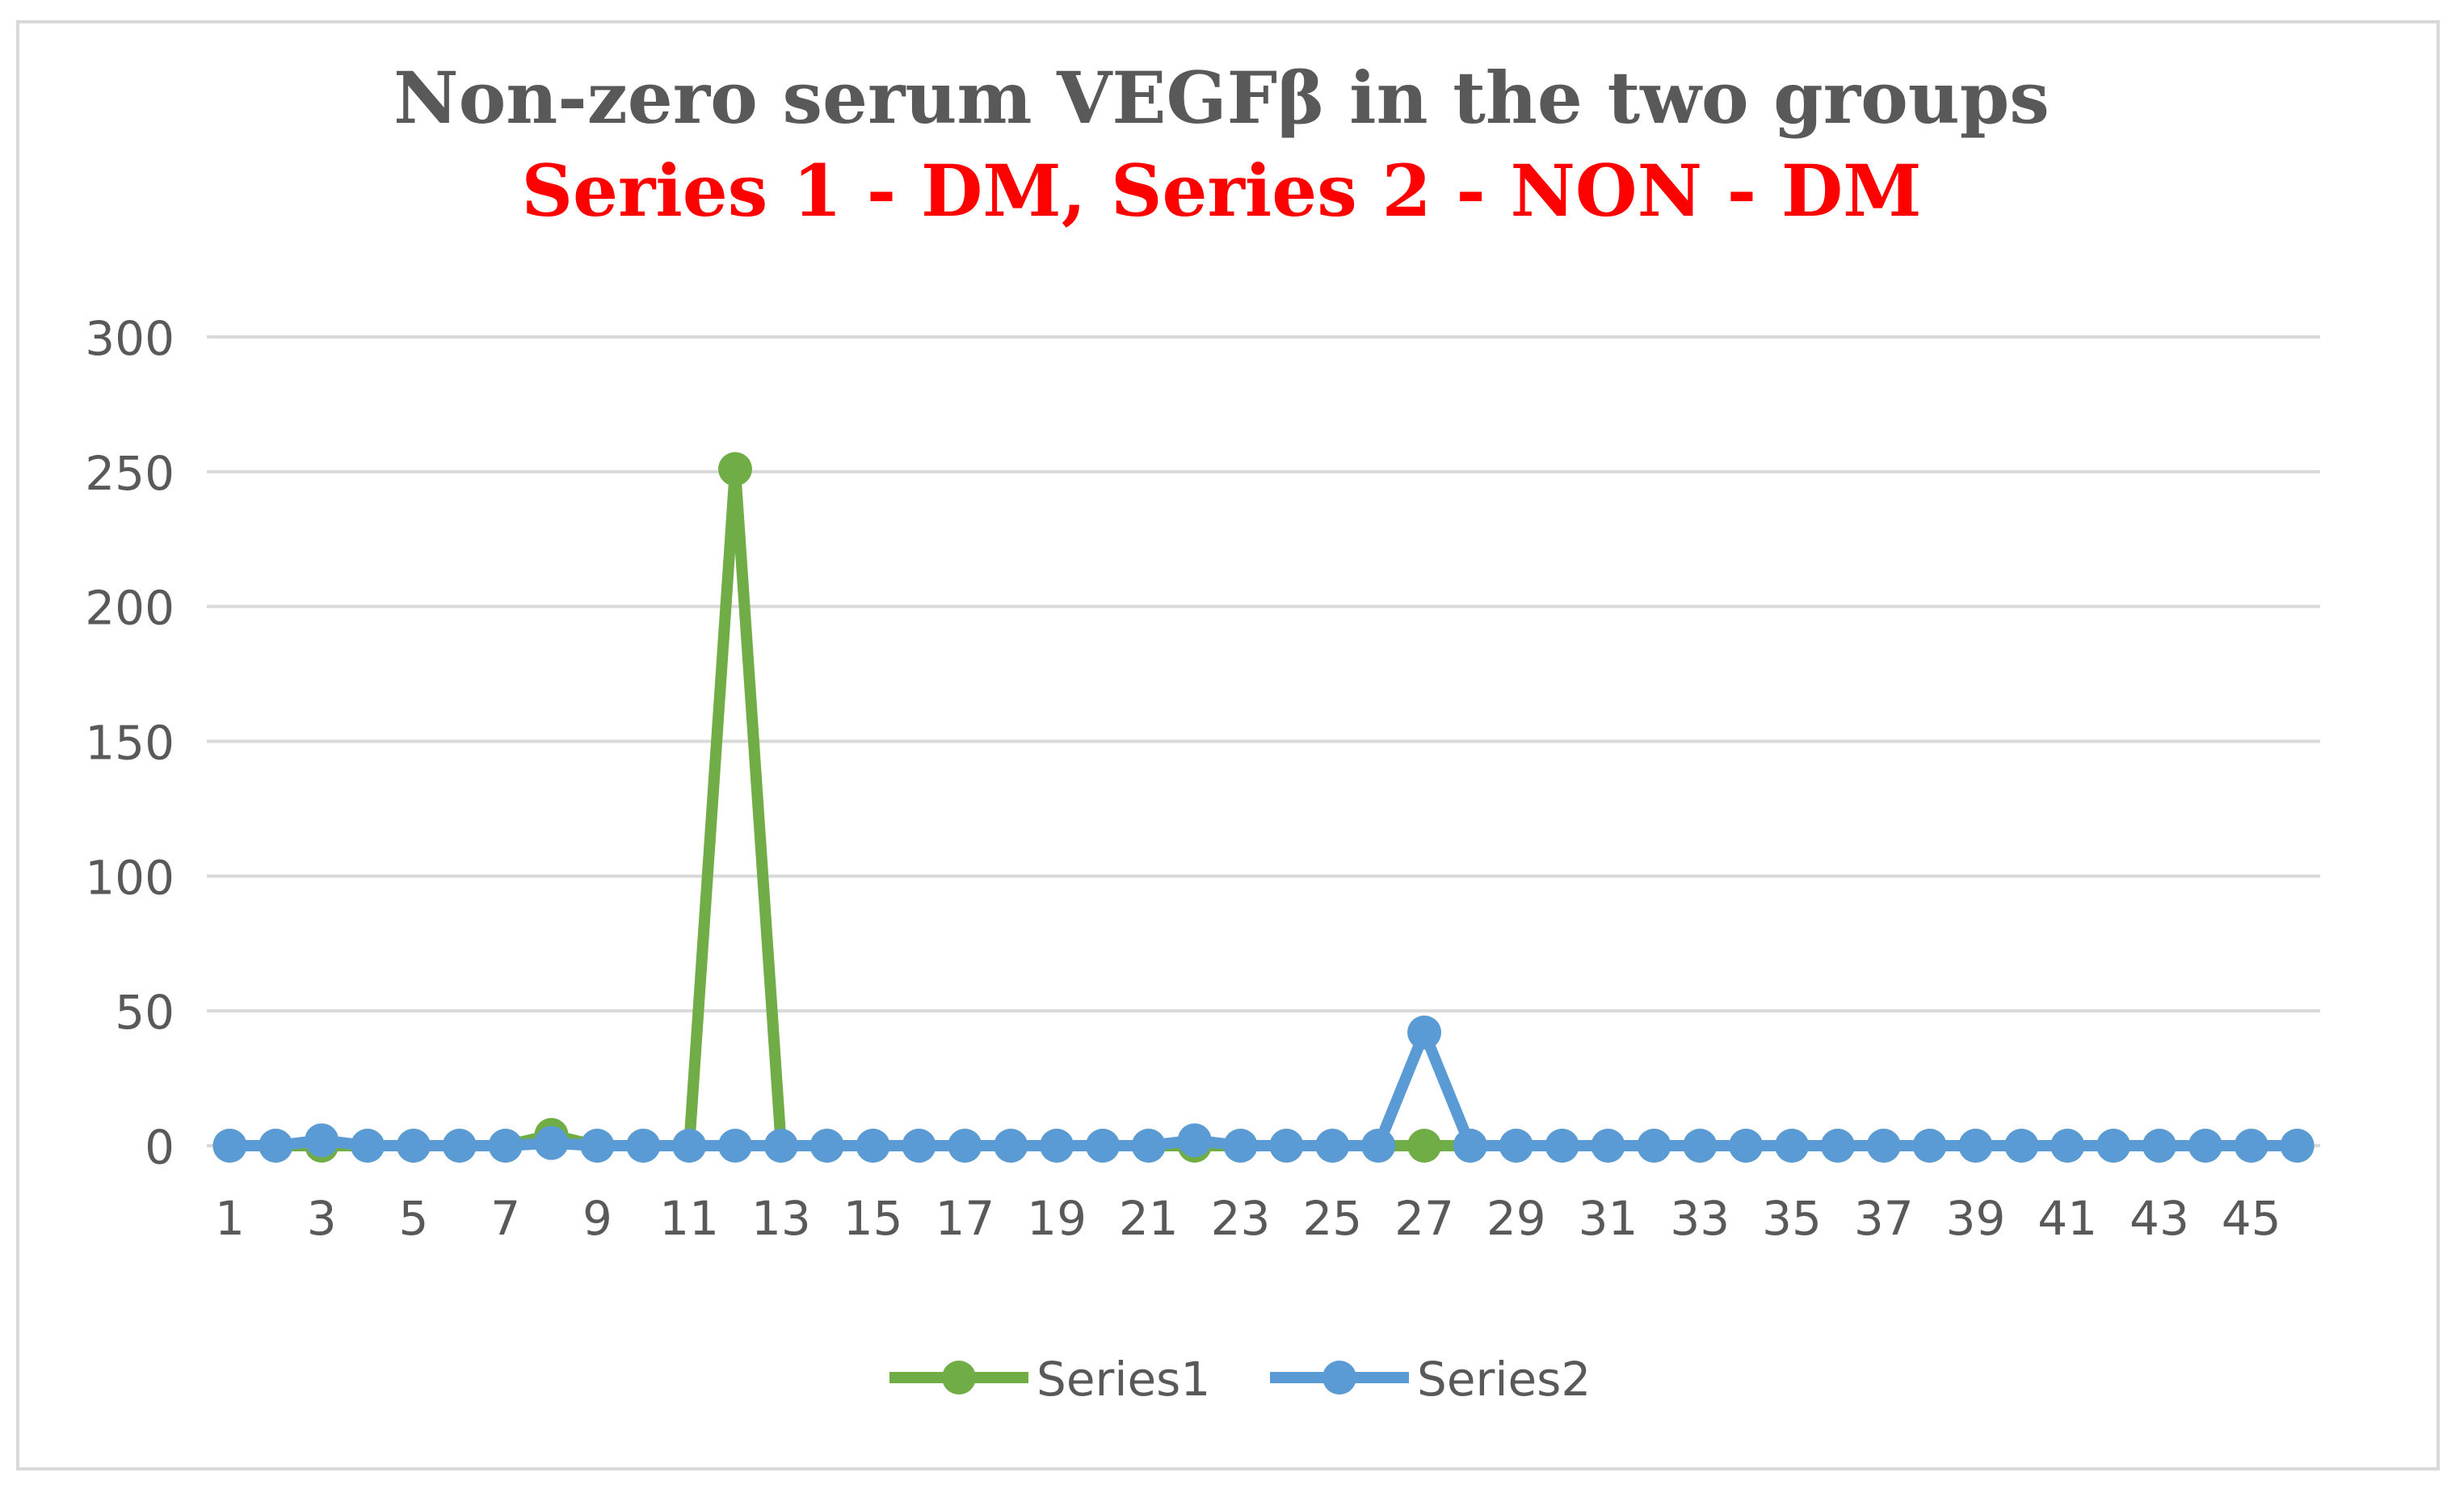 The width and height of the screenshot is (2464, 1502). What do you see at coordinates (1504, 1379) in the screenshot?
I see `legend-label-2: Series2` at bounding box center [1504, 1379].